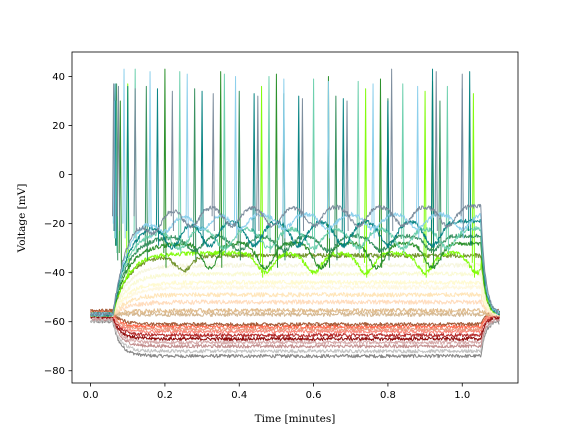 Image resolution: width=576 pixels, height=432 pixels. Describe the element at coordinates (165, 395) in the screenshot. I see `x-tick-label: 0.2` at that location.